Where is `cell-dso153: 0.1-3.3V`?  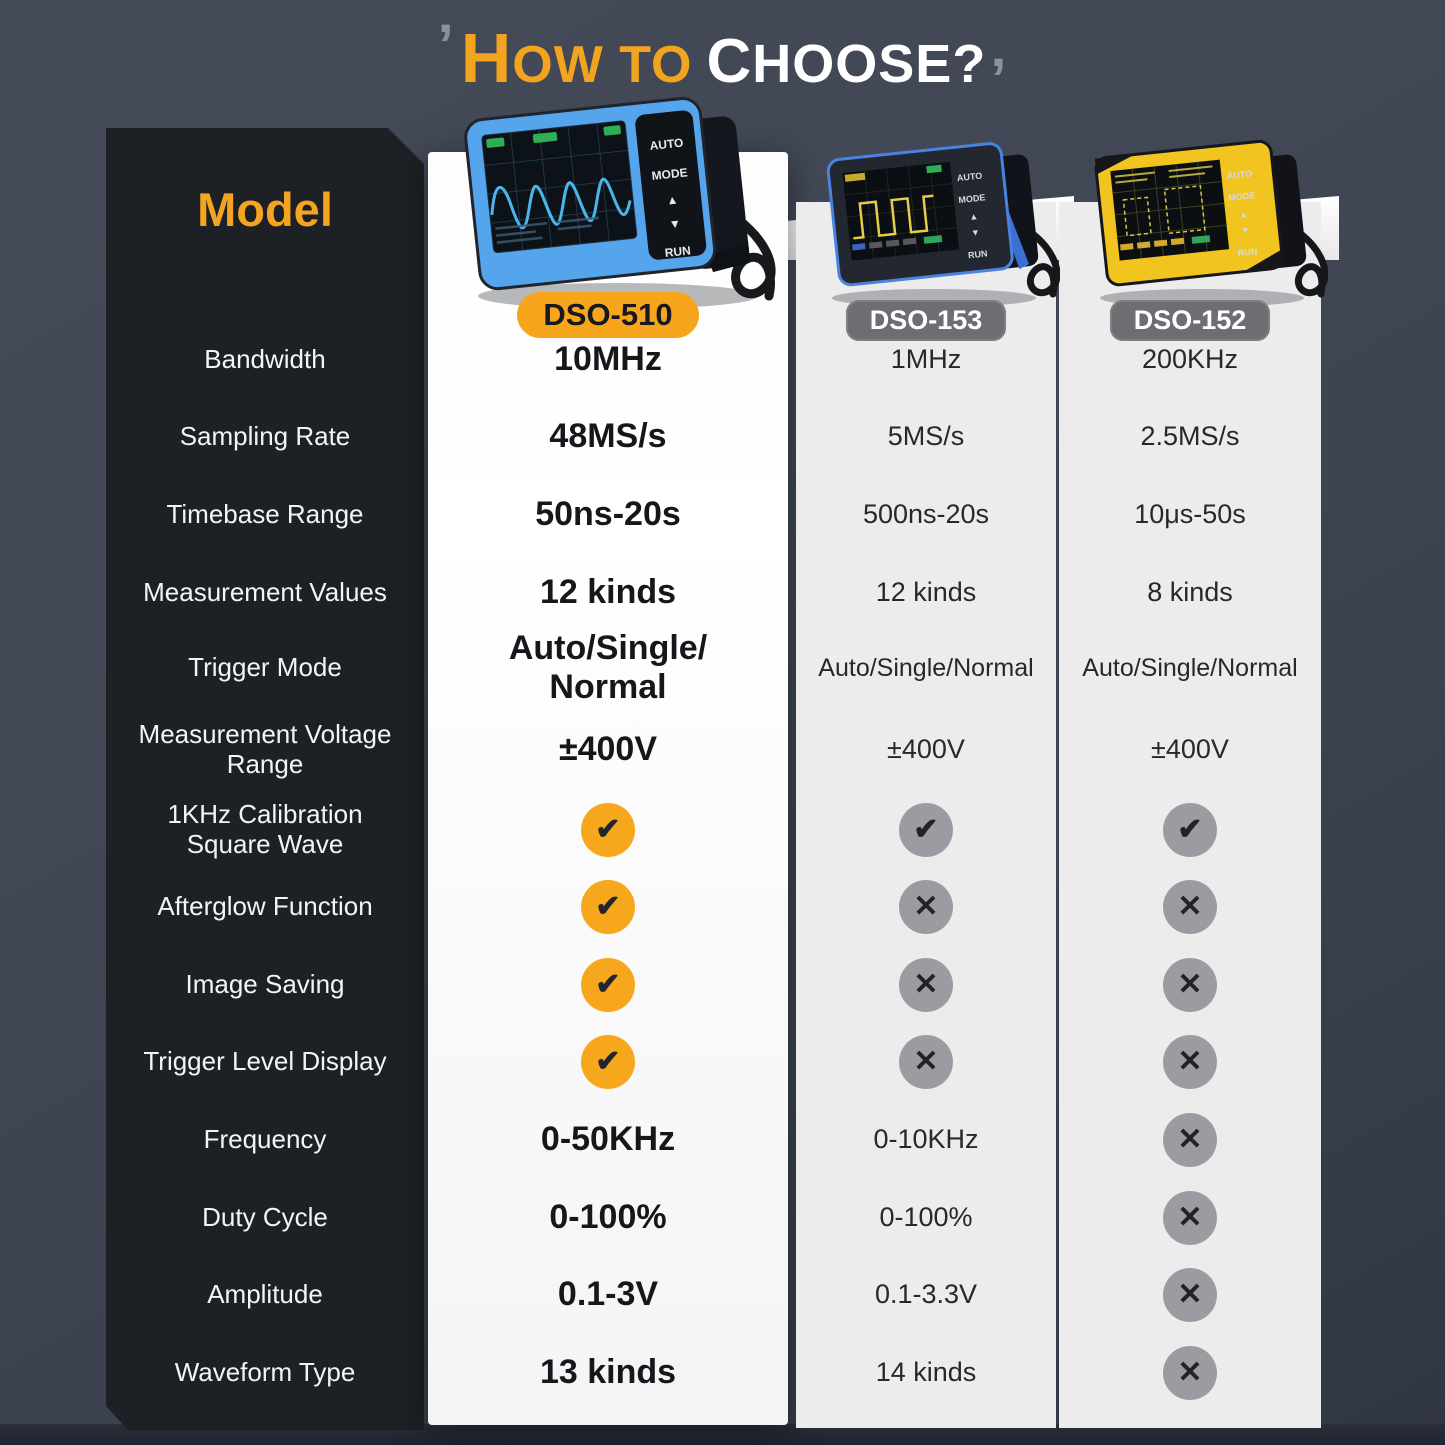
cell-dso153: 0.1-3.3V is located at coordinates (926, 1294).